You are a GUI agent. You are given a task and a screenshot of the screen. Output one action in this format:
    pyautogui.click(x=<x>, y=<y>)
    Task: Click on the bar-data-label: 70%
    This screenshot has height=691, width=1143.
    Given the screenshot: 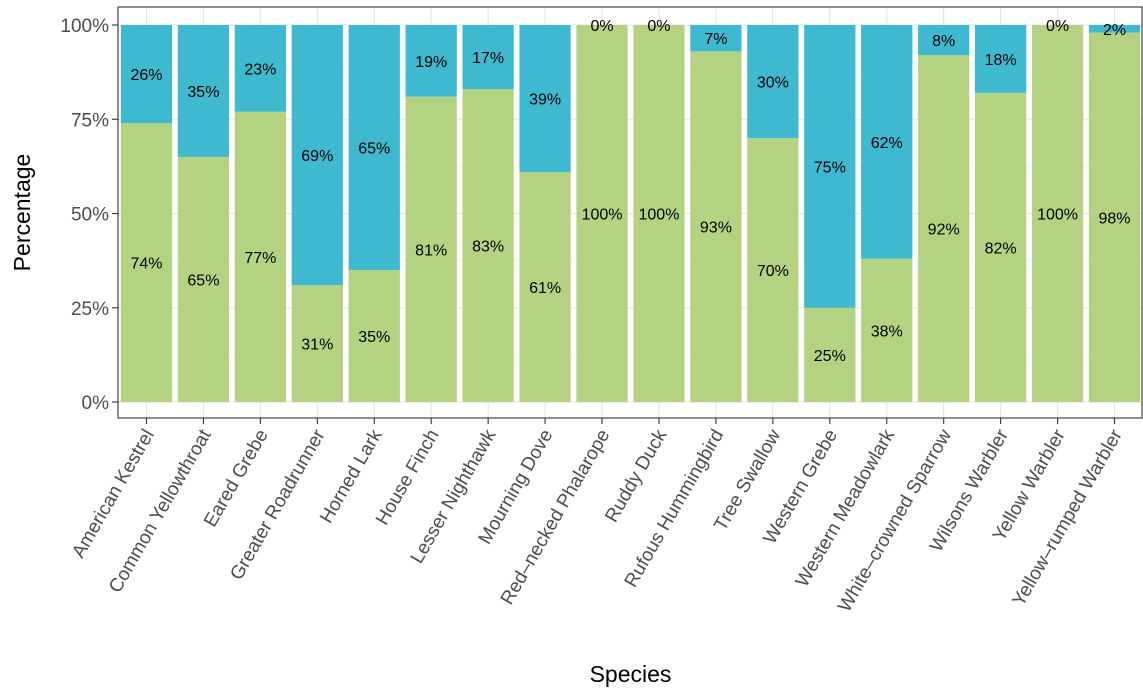 What is the action you would take?
    pyautogui.click(x=773, y=271)
    